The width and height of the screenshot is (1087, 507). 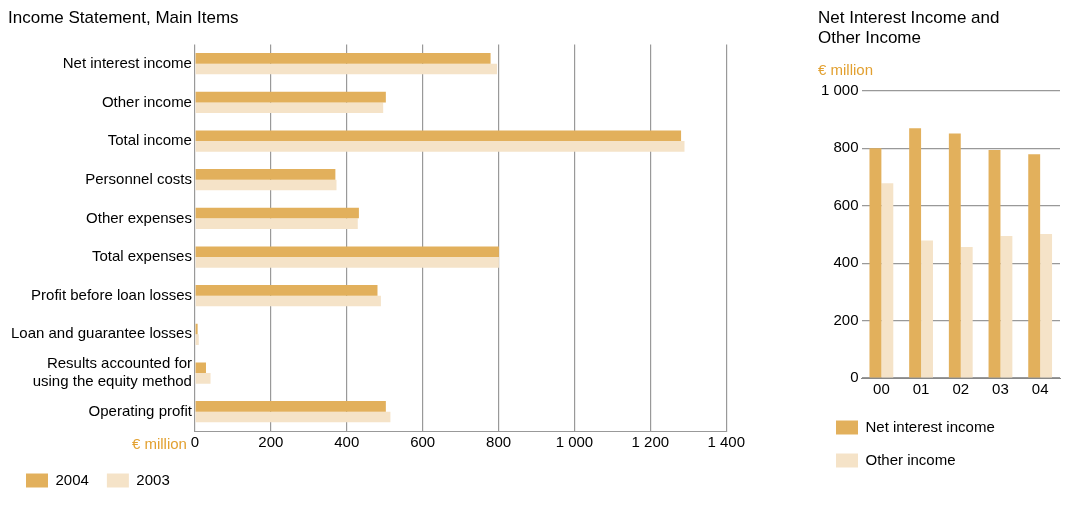 I want to click on x-tick-label: 600, so click(x=423, y=442).